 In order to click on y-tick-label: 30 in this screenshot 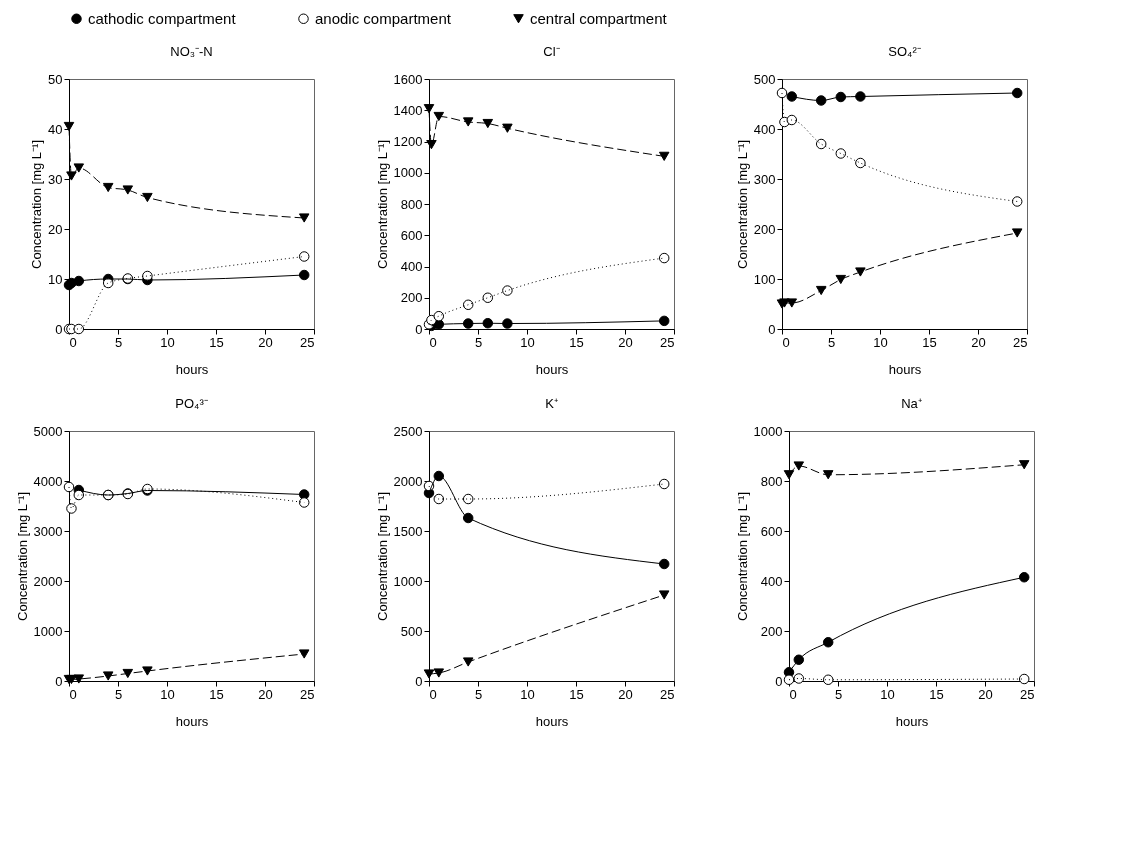, I will do `click(55, 179)`.